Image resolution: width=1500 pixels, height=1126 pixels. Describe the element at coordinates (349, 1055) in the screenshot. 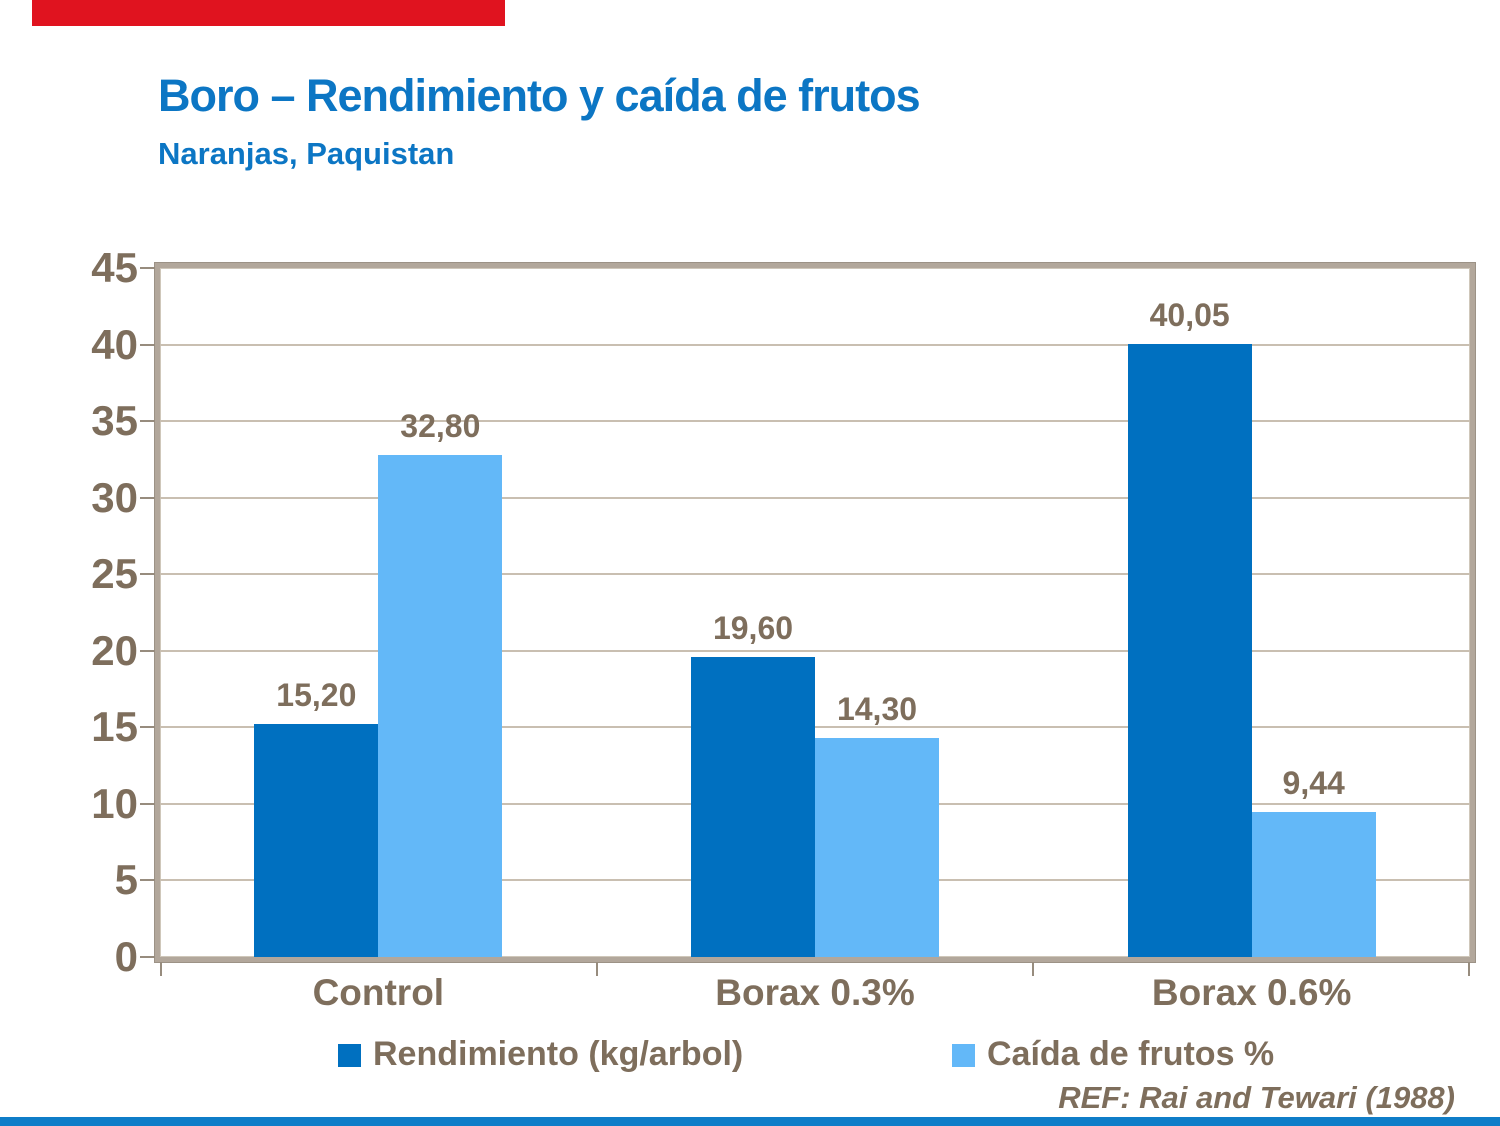

I see `legend-swatch-rendimiento` at that location.